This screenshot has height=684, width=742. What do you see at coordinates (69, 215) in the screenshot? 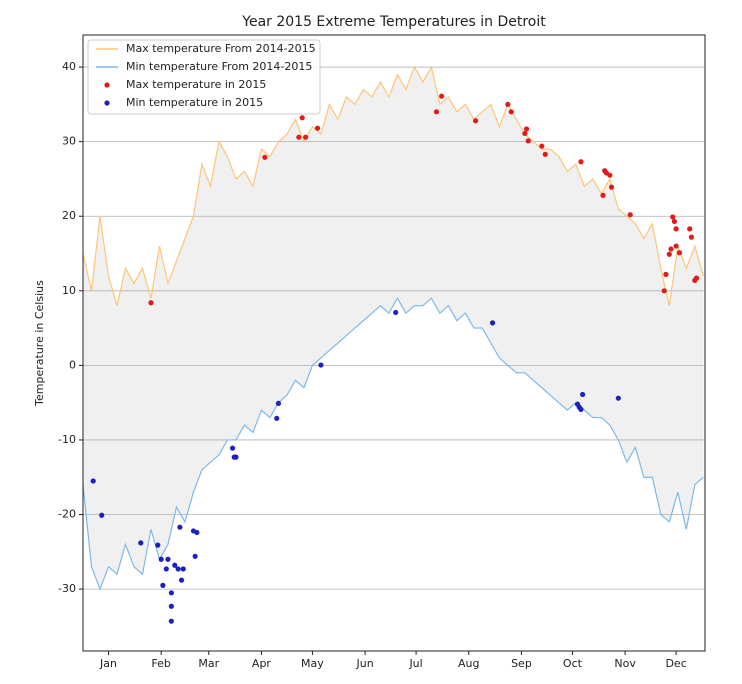
I see `y-tick-label: 20` at bounding box center [69, 215].